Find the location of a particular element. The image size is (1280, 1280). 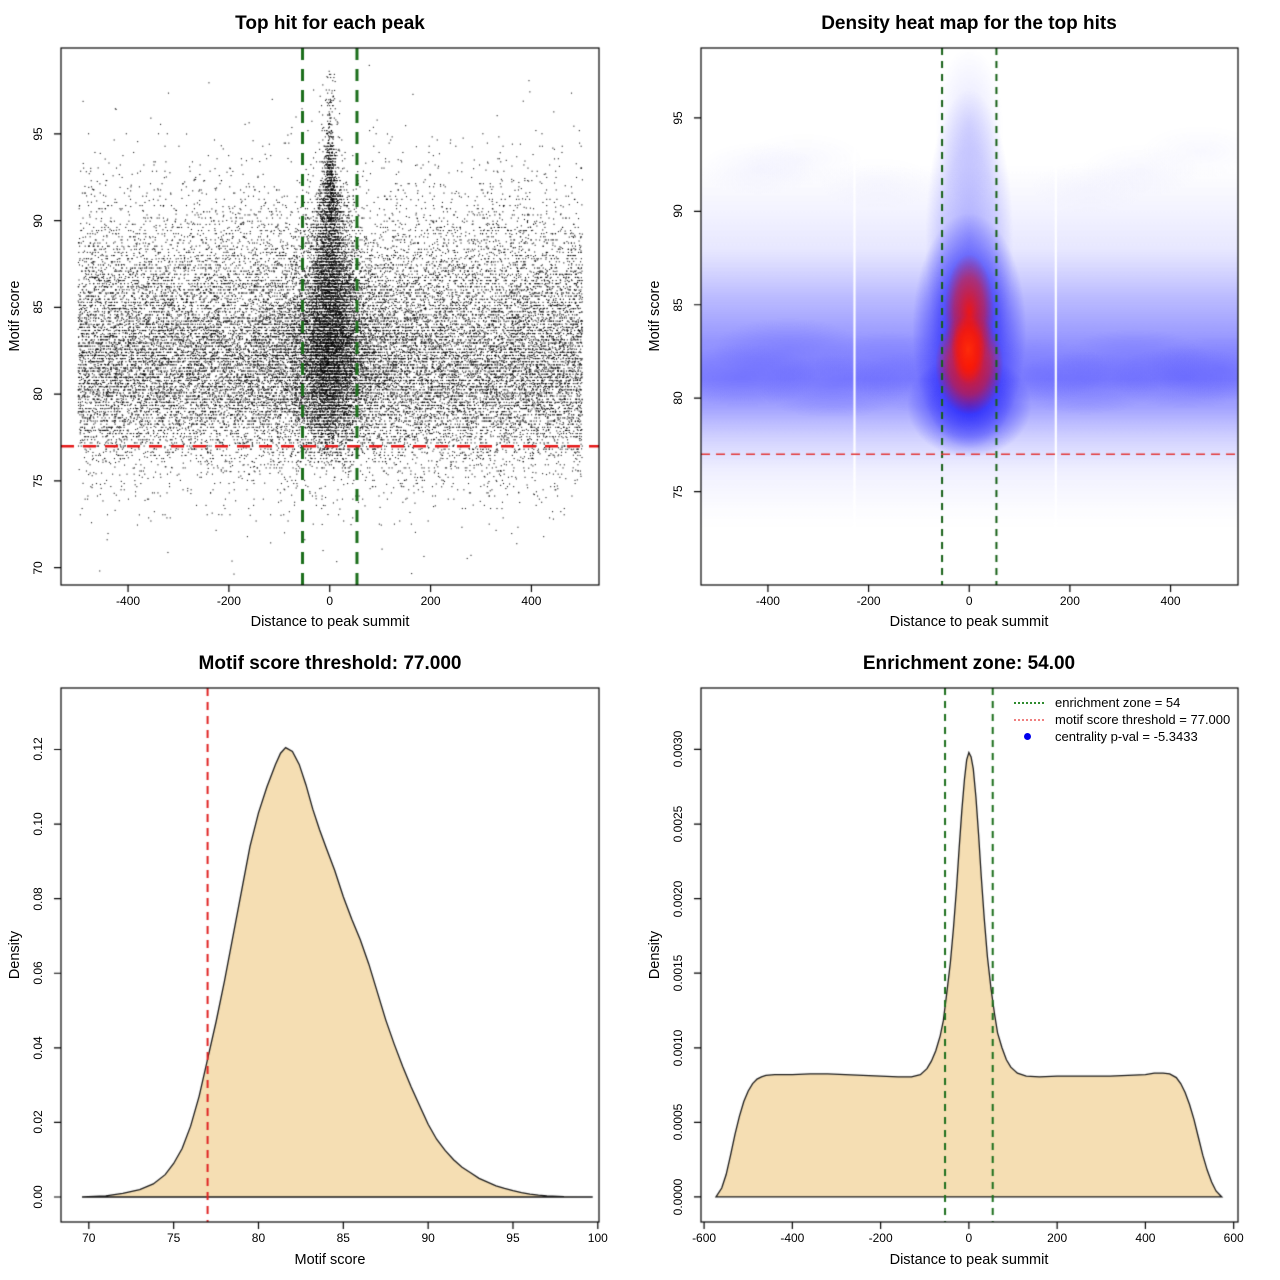

legend-item-centrality-pval: centrality p-val = -5.3433 is located at coordinates (1122, 736).